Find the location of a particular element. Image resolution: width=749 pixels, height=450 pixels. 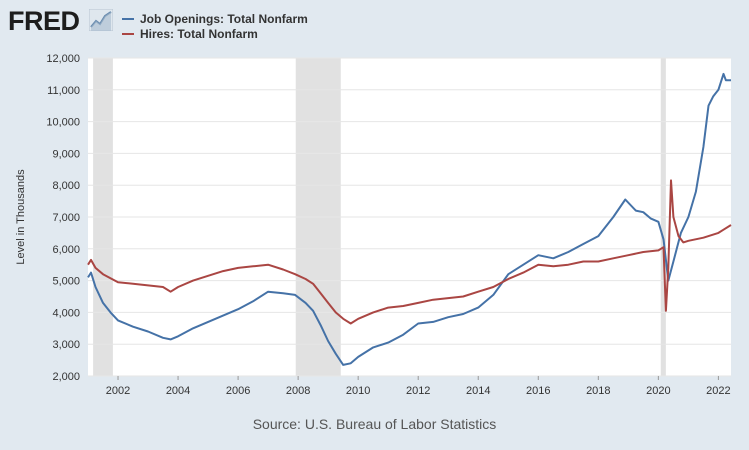

y-tick-label: 4,000 is located at coordinates (66, 313).